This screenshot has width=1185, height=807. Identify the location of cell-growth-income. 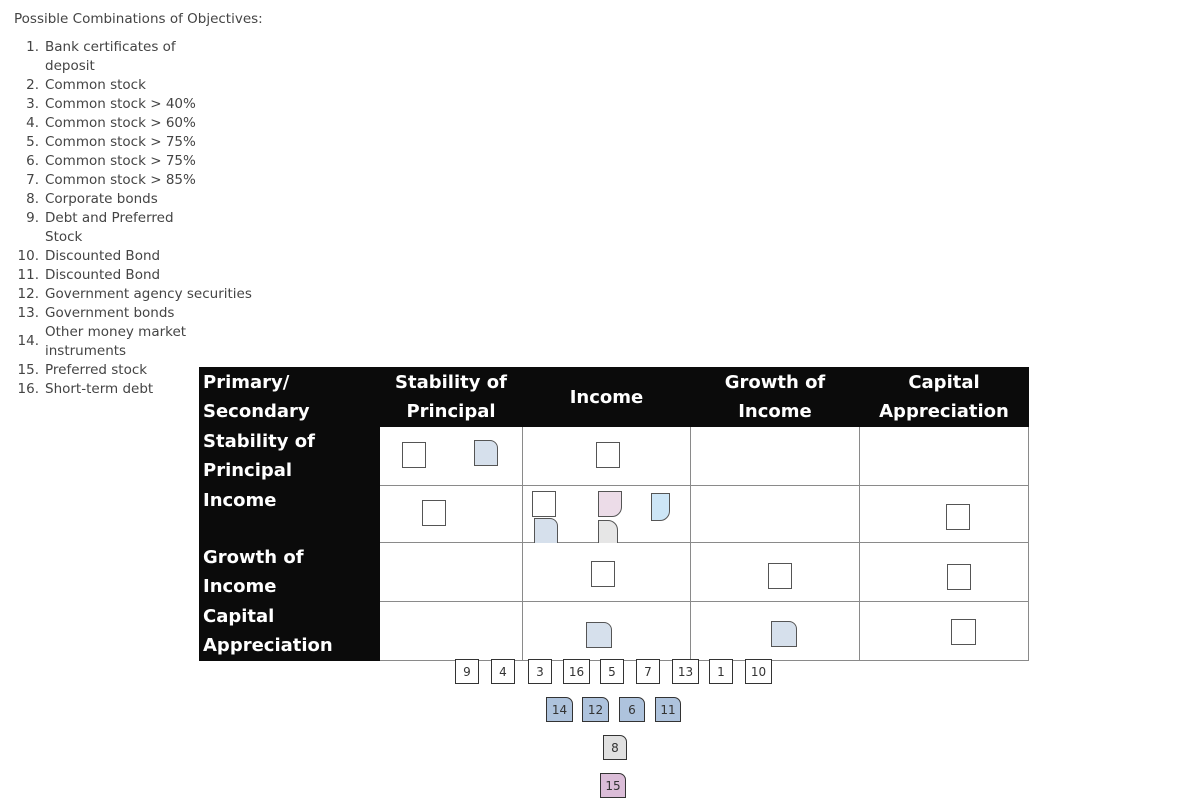
(606, 572).